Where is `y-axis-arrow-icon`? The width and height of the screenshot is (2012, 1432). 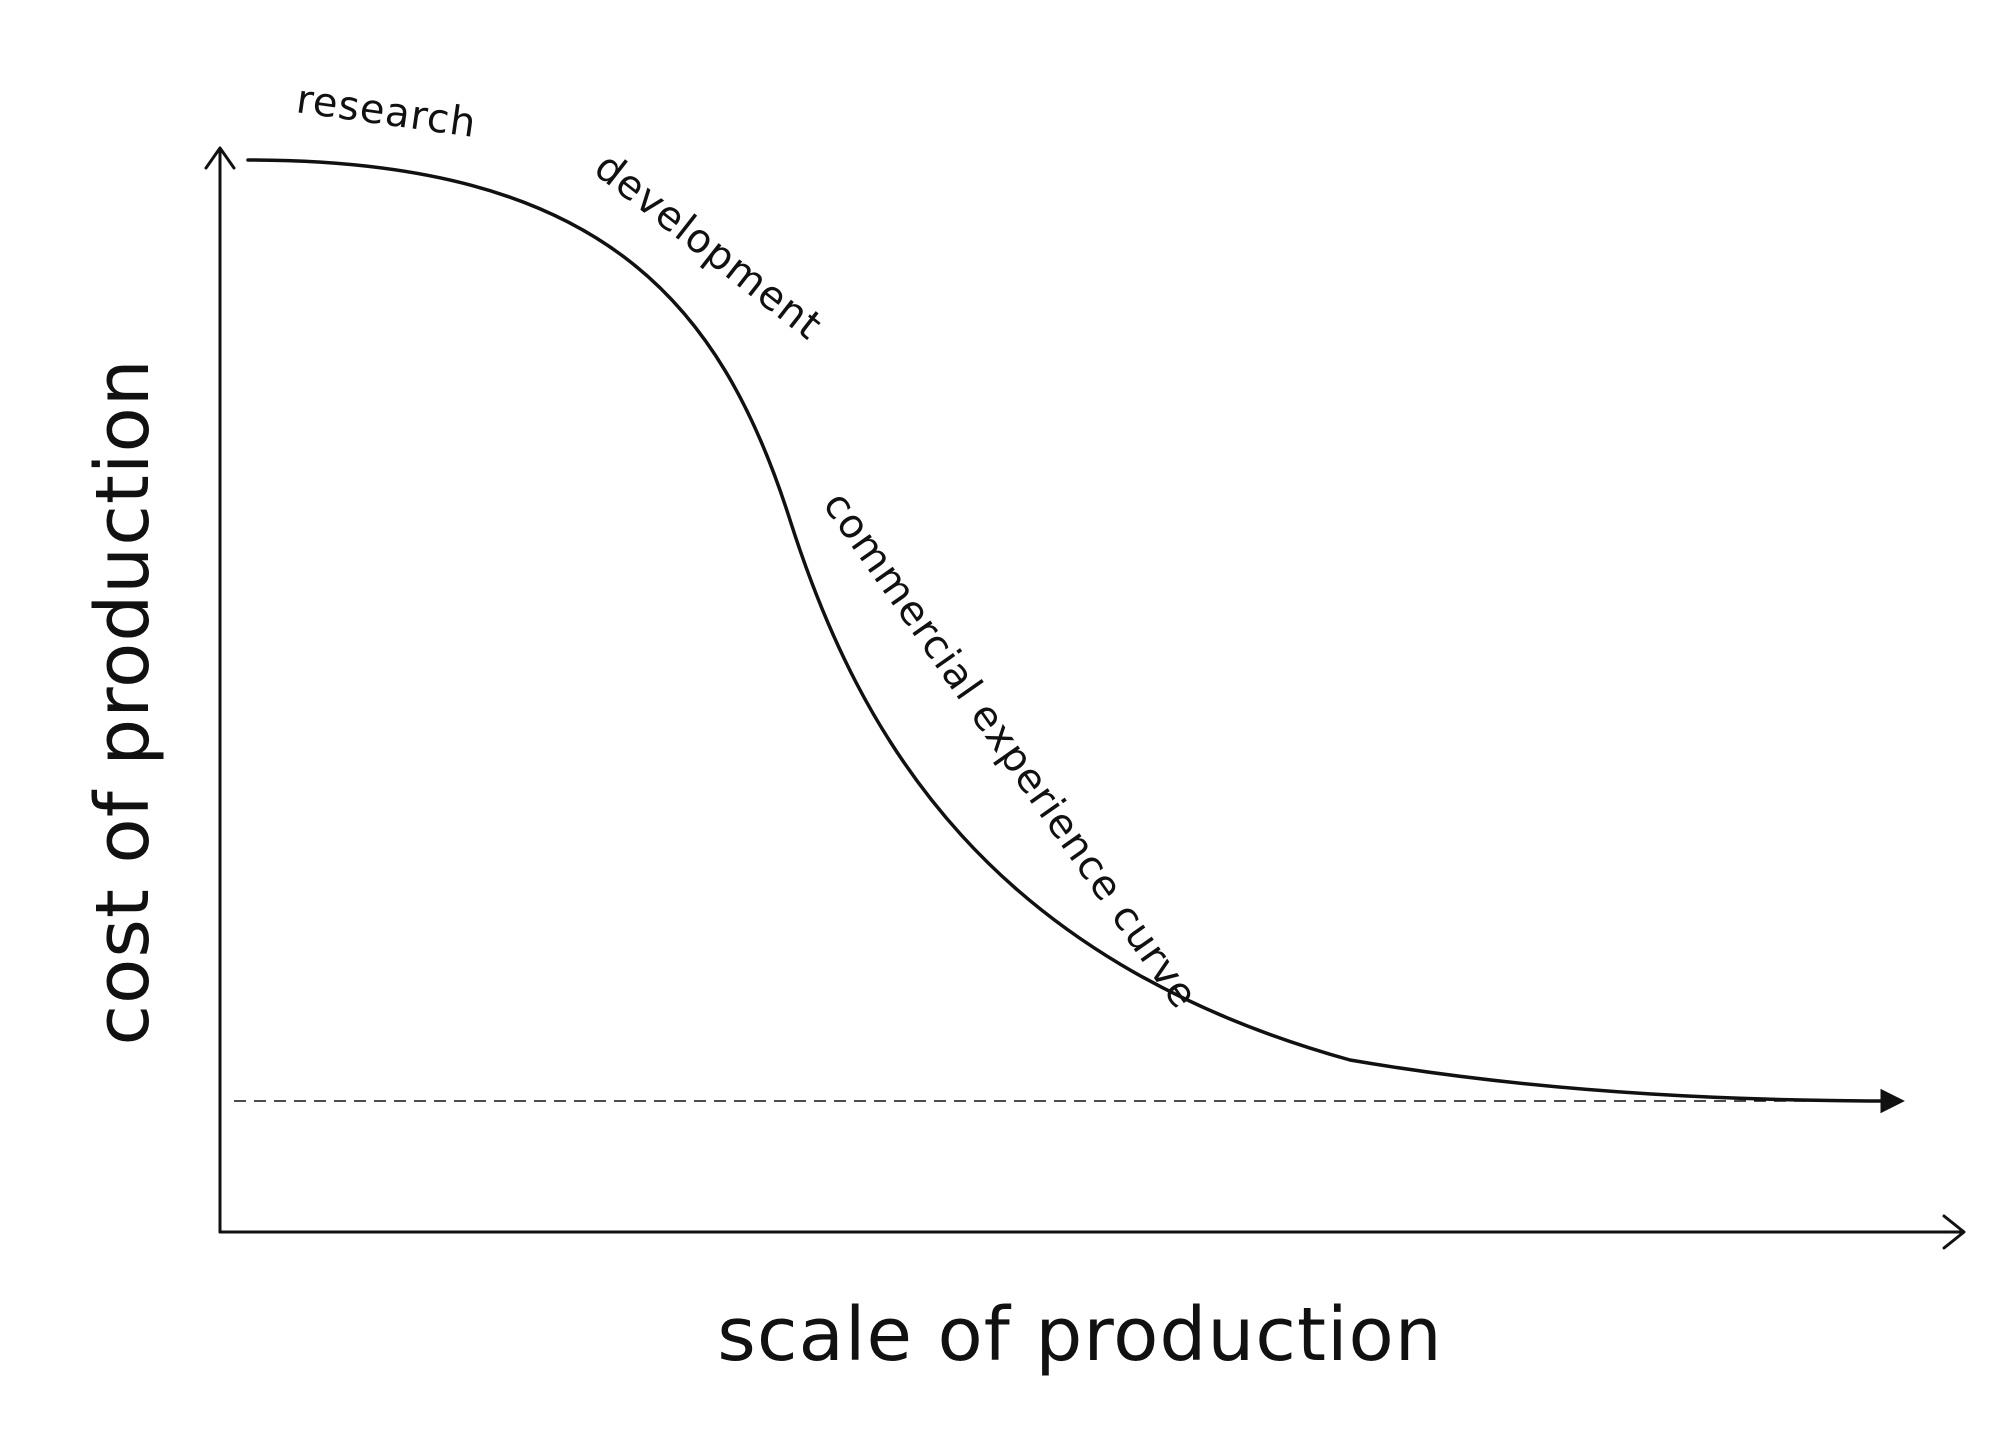
y-axis-arrow-icon is located at coordinates (220, 158).